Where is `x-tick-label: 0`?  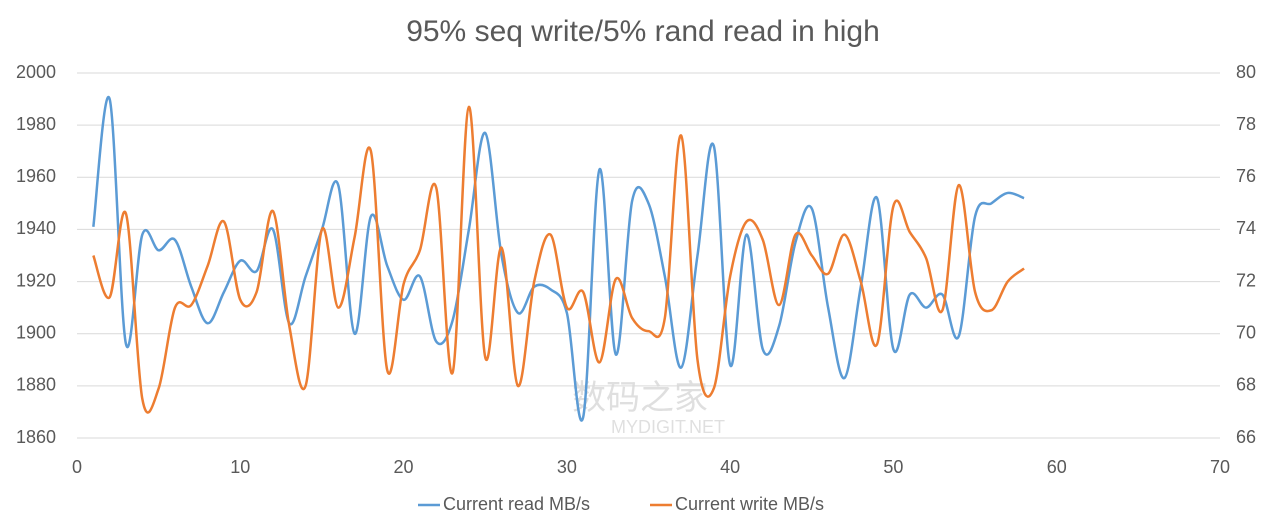 x-tick-label: 0 is located at coordinates (77, 467).